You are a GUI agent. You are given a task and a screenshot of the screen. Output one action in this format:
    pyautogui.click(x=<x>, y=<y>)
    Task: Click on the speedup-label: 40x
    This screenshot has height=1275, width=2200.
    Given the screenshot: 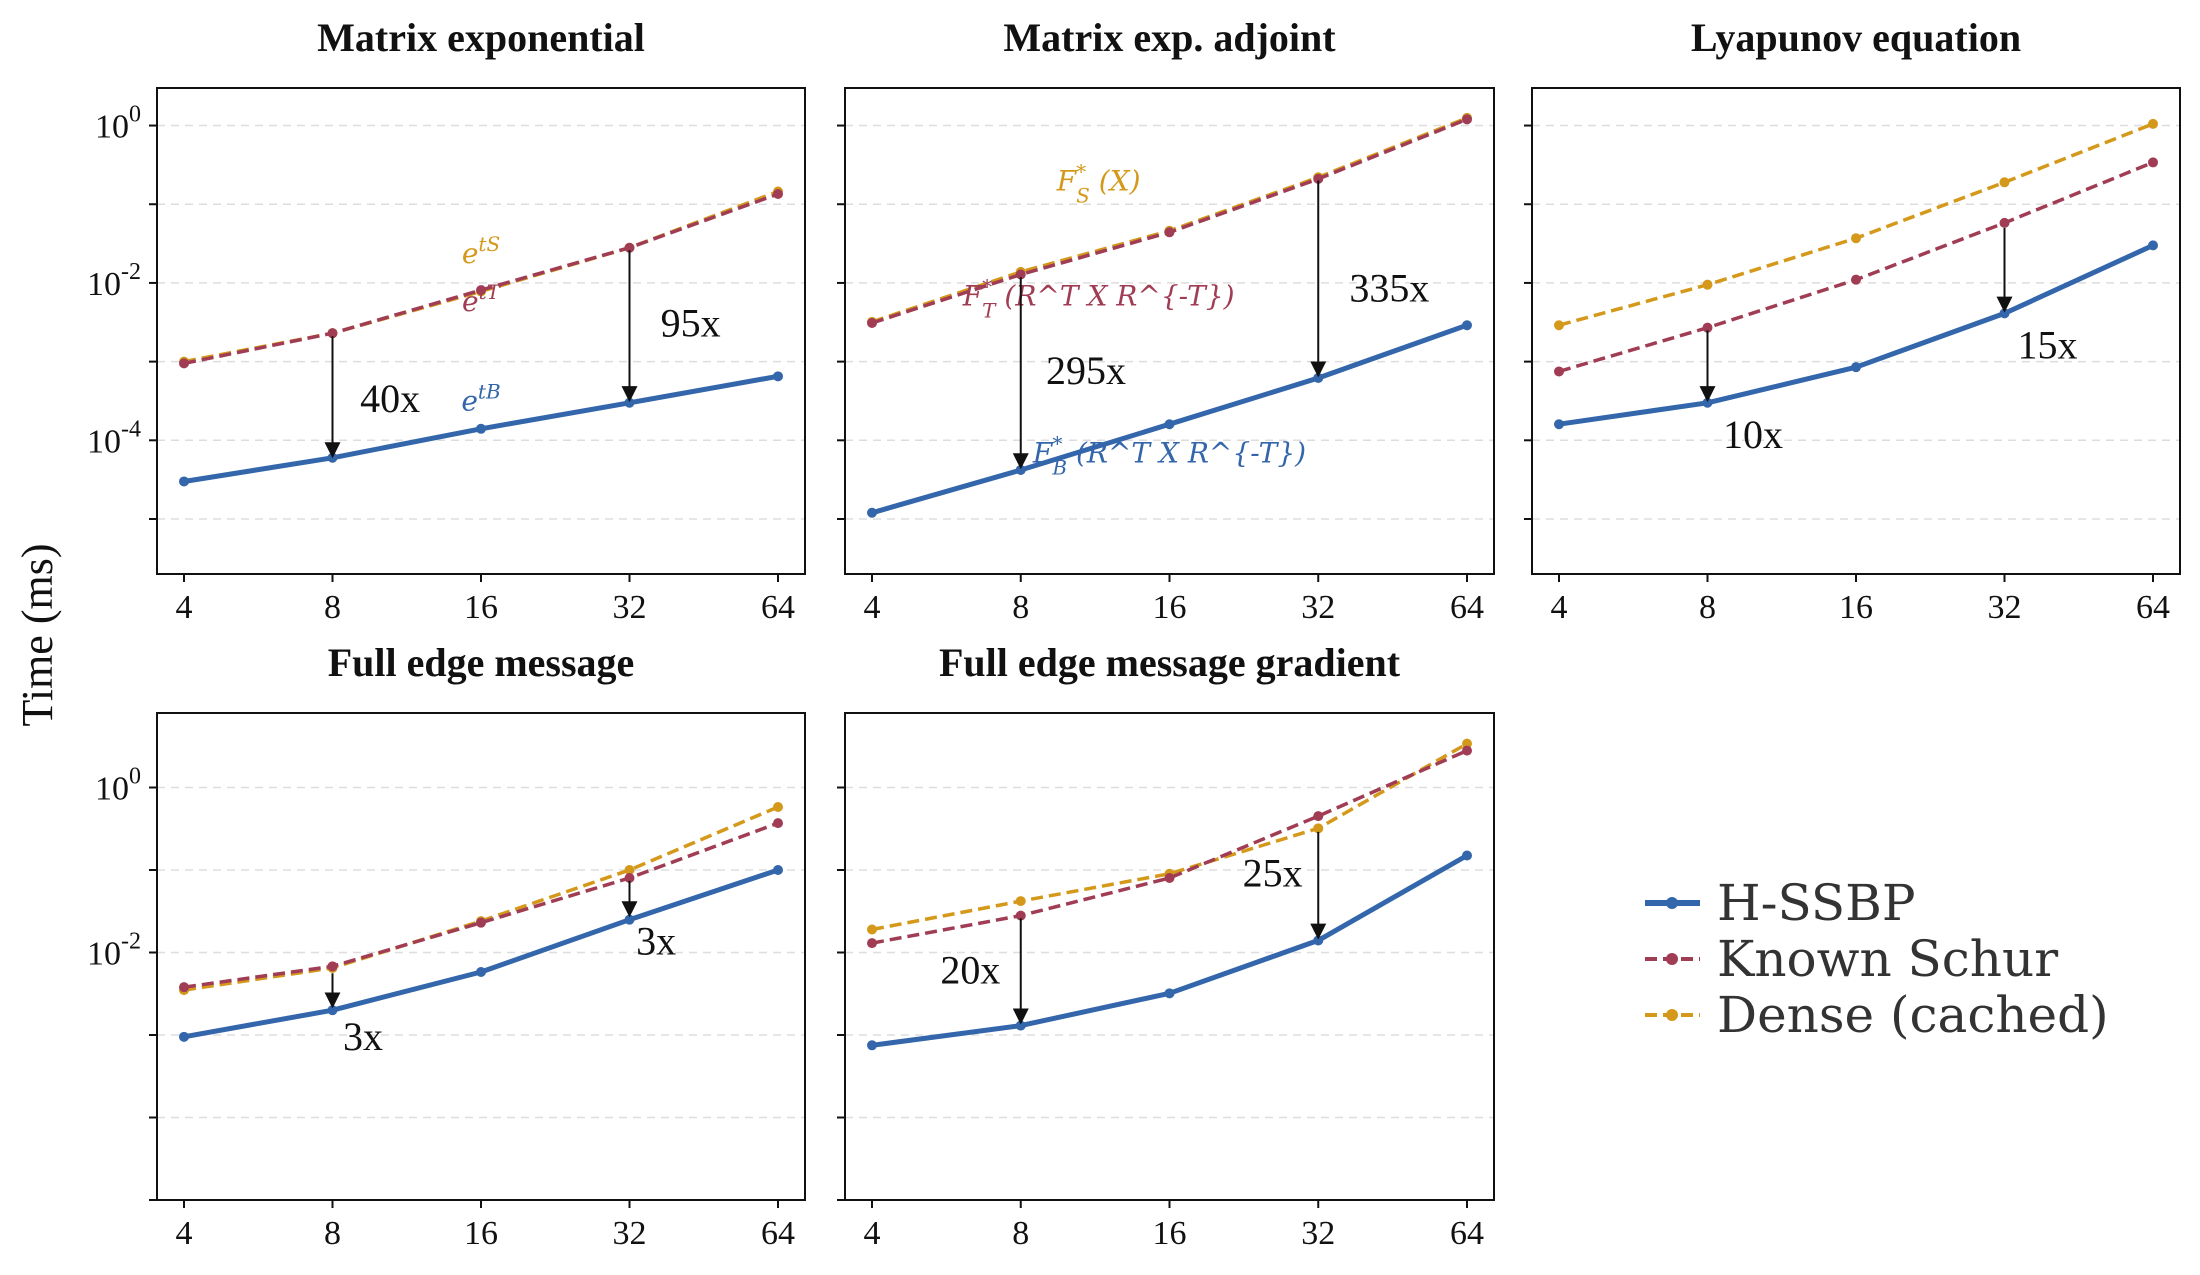 What is the action you would take?
    pyautogui.click(x=390, y=398)
    